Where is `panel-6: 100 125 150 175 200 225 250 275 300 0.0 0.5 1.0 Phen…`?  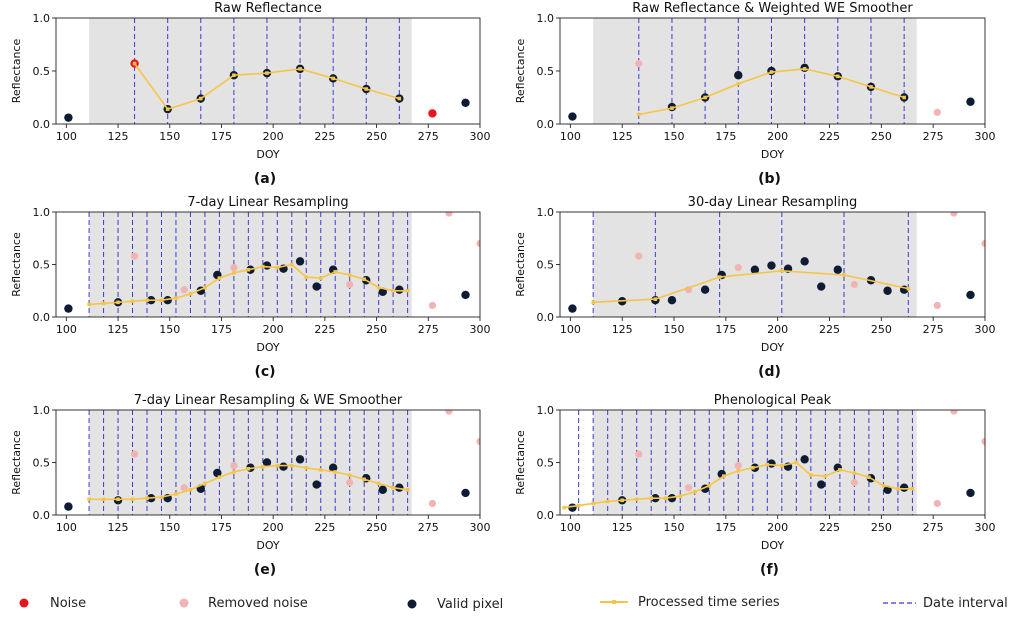
panel-6: 100 125 150 175 200 225 250 275 300 0.0 0.5 1.0 Phen… is located at coordinates (755, 485).